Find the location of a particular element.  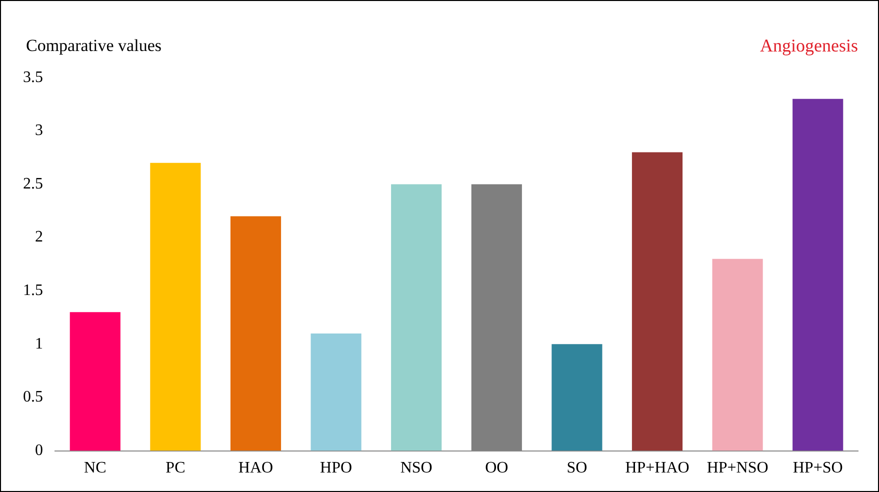

y-tick-label: 2.5 is located at coordinates (33, 183).